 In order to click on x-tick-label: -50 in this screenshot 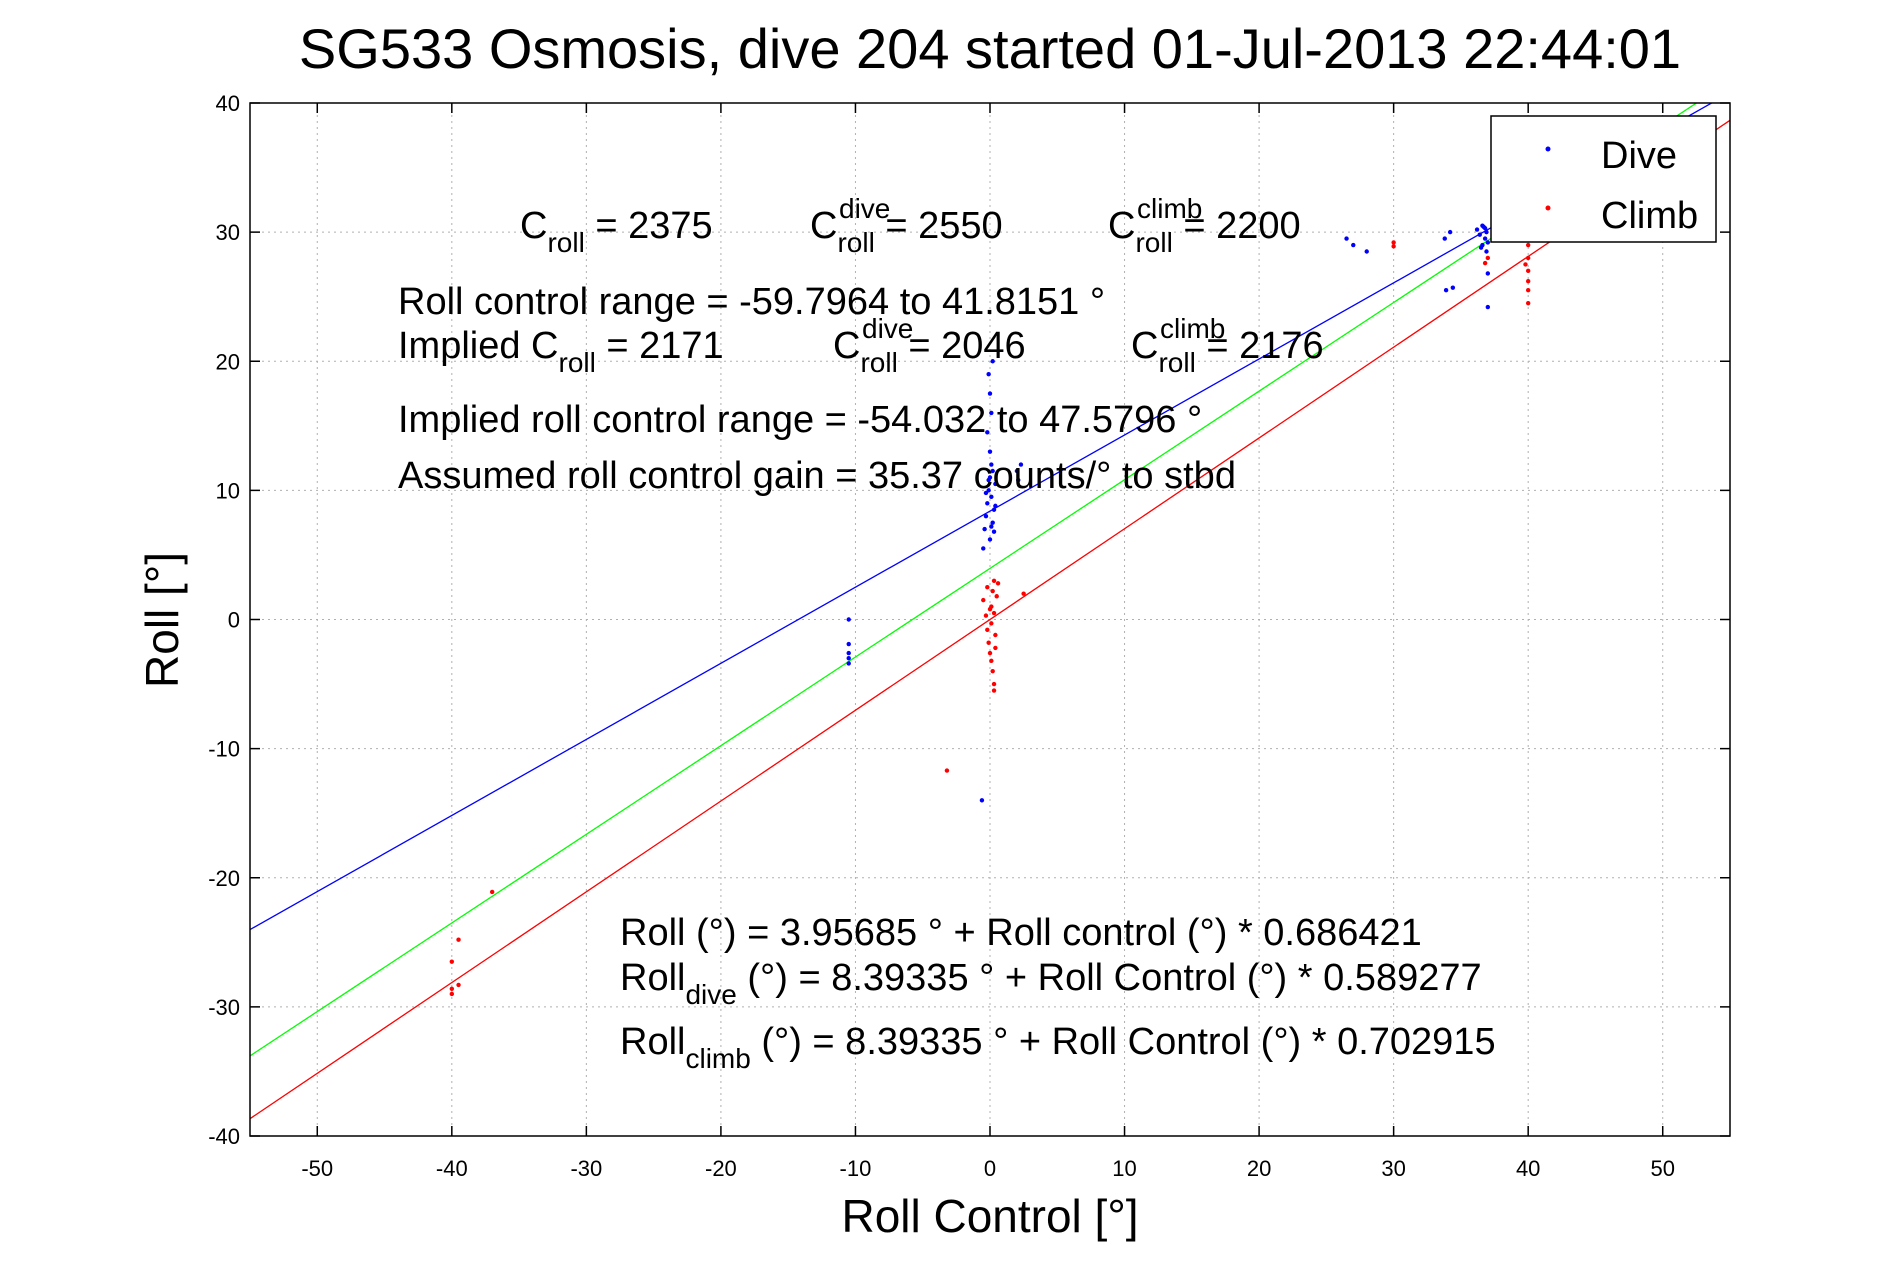, I will do `click(317, 1168)`.